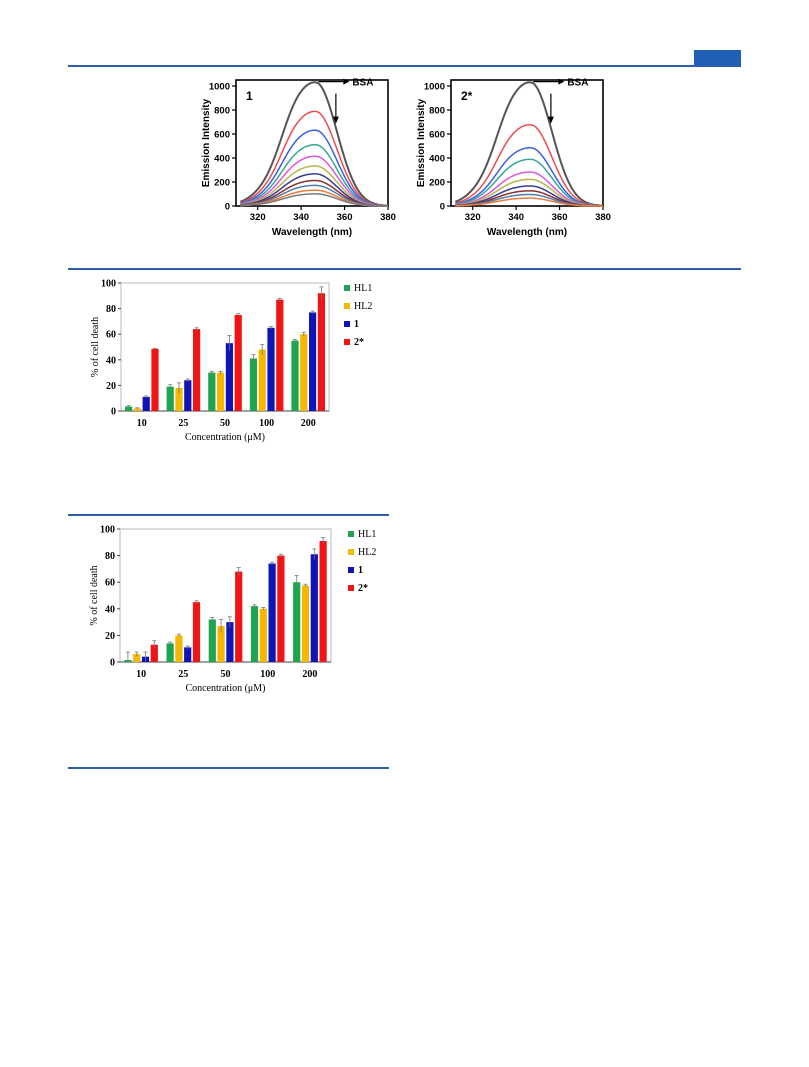  What do you see at coordinates (467, 96) in the screenshot?
I see `panel-label: 2*` at bounding box center [467, 96].